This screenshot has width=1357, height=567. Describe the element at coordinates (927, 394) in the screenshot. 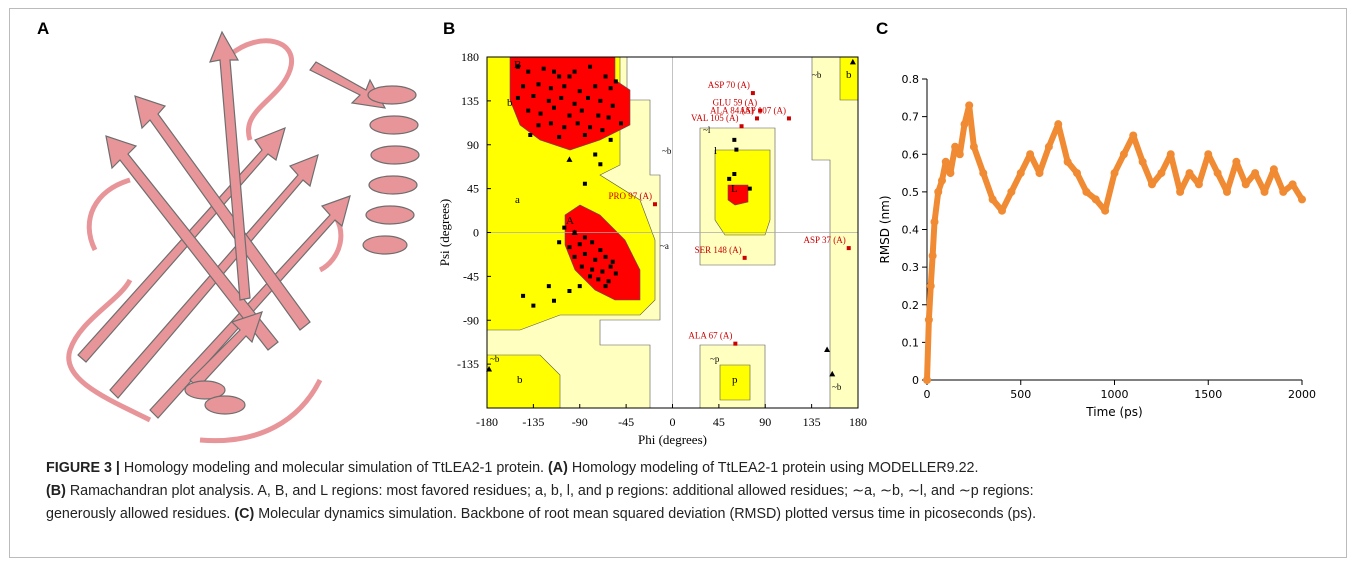

I see `x-tick-label: 0` at that location.